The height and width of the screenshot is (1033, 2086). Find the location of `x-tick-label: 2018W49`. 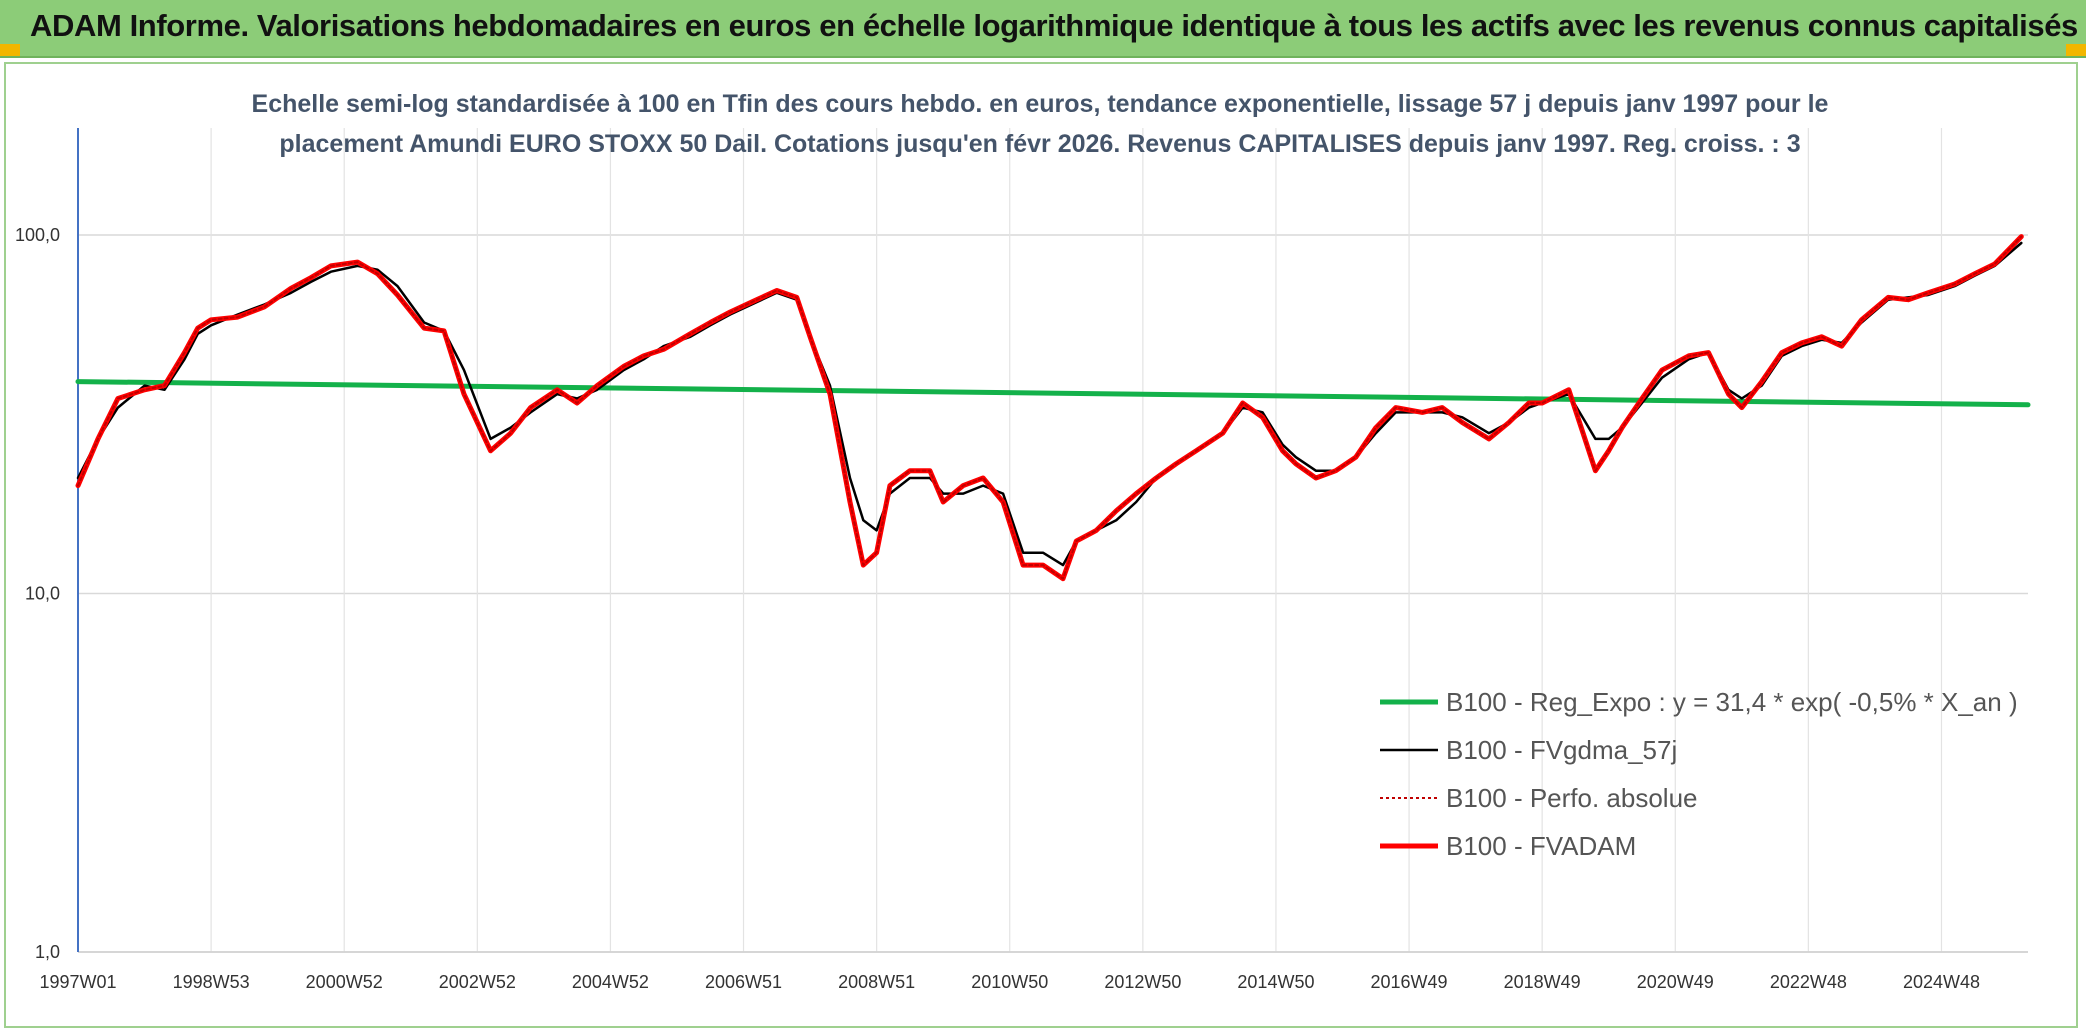

x-tick-label: 2018W49 is located at coordinates (1542, 982).